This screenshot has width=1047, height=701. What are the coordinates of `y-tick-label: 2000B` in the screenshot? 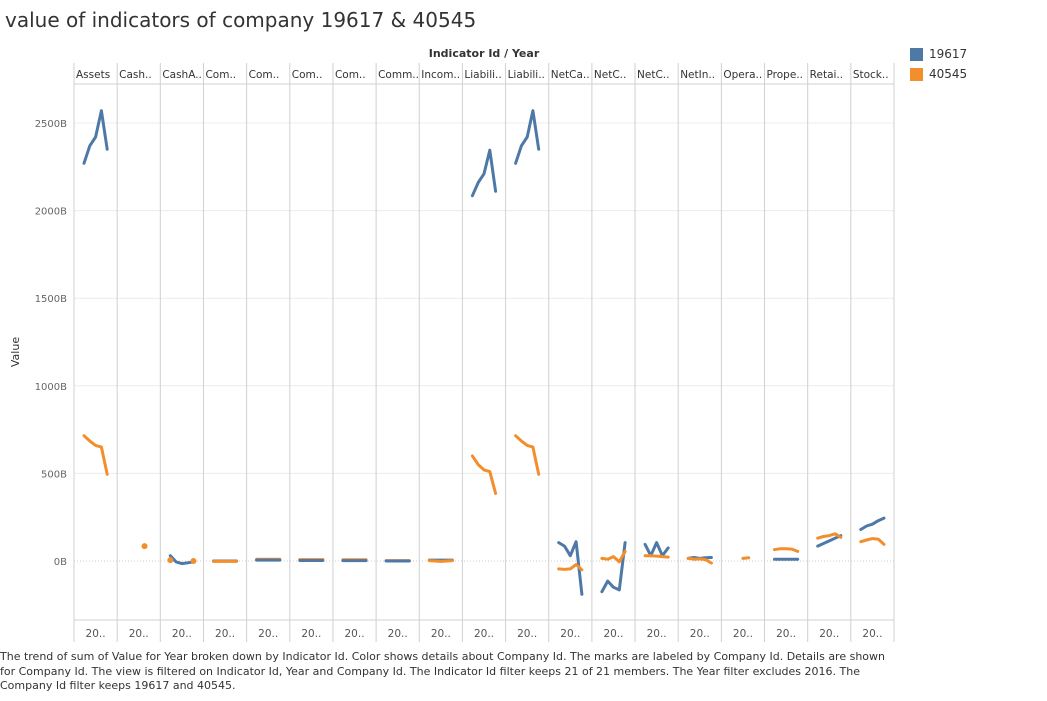 It's located at (51, 212).